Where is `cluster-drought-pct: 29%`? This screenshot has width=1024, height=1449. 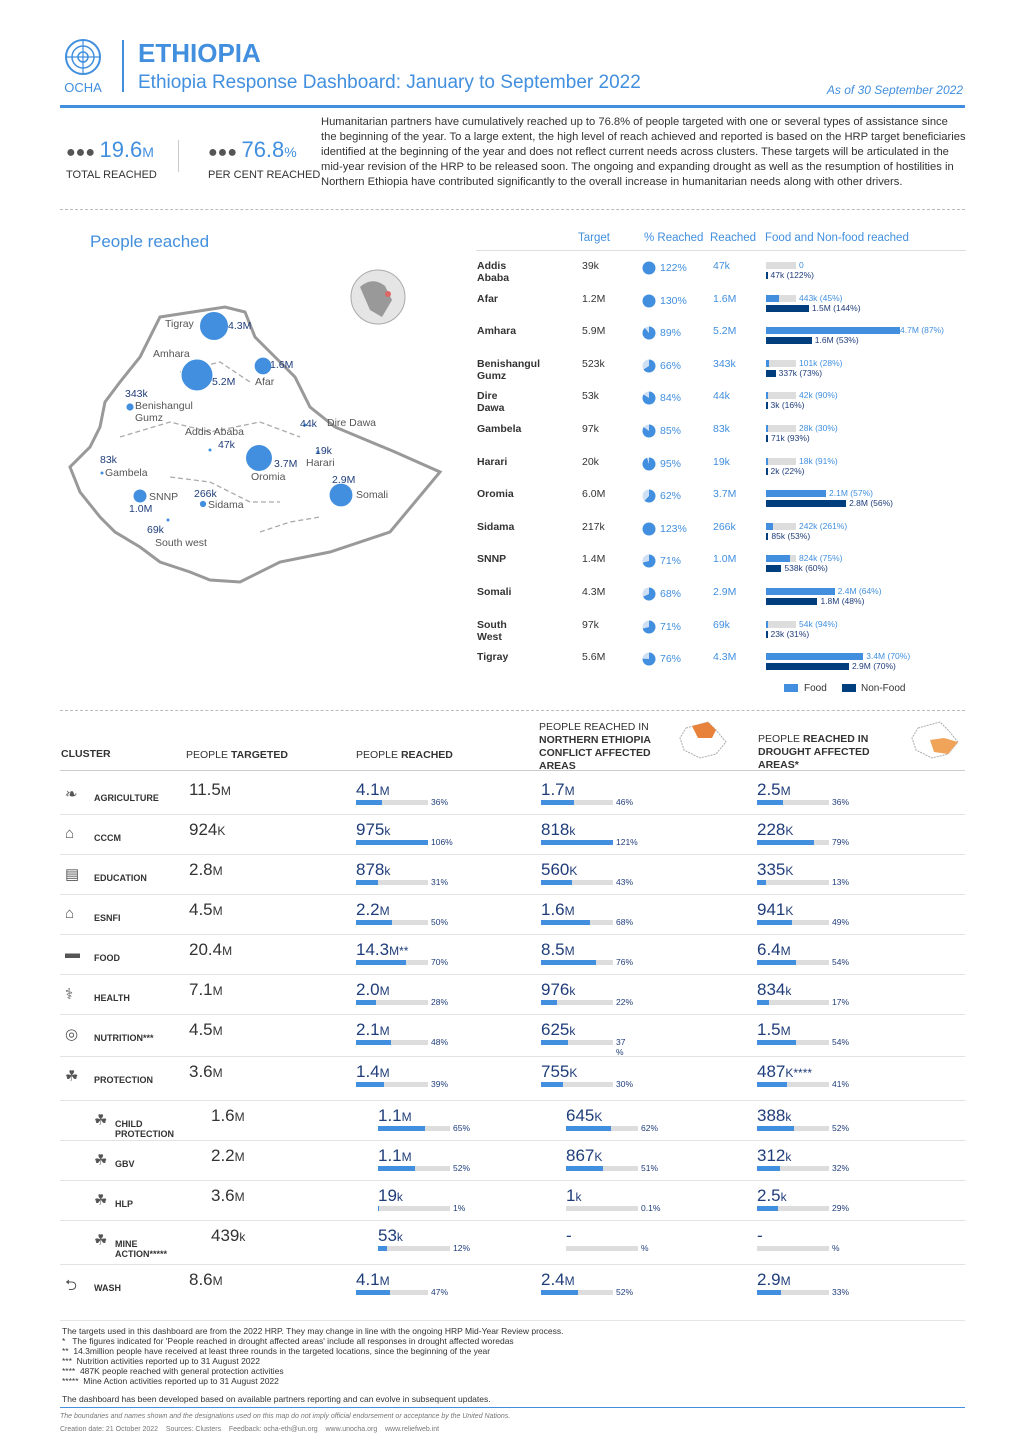 cluster-drought-pct: 29% is located at coordinates (841, 1208).